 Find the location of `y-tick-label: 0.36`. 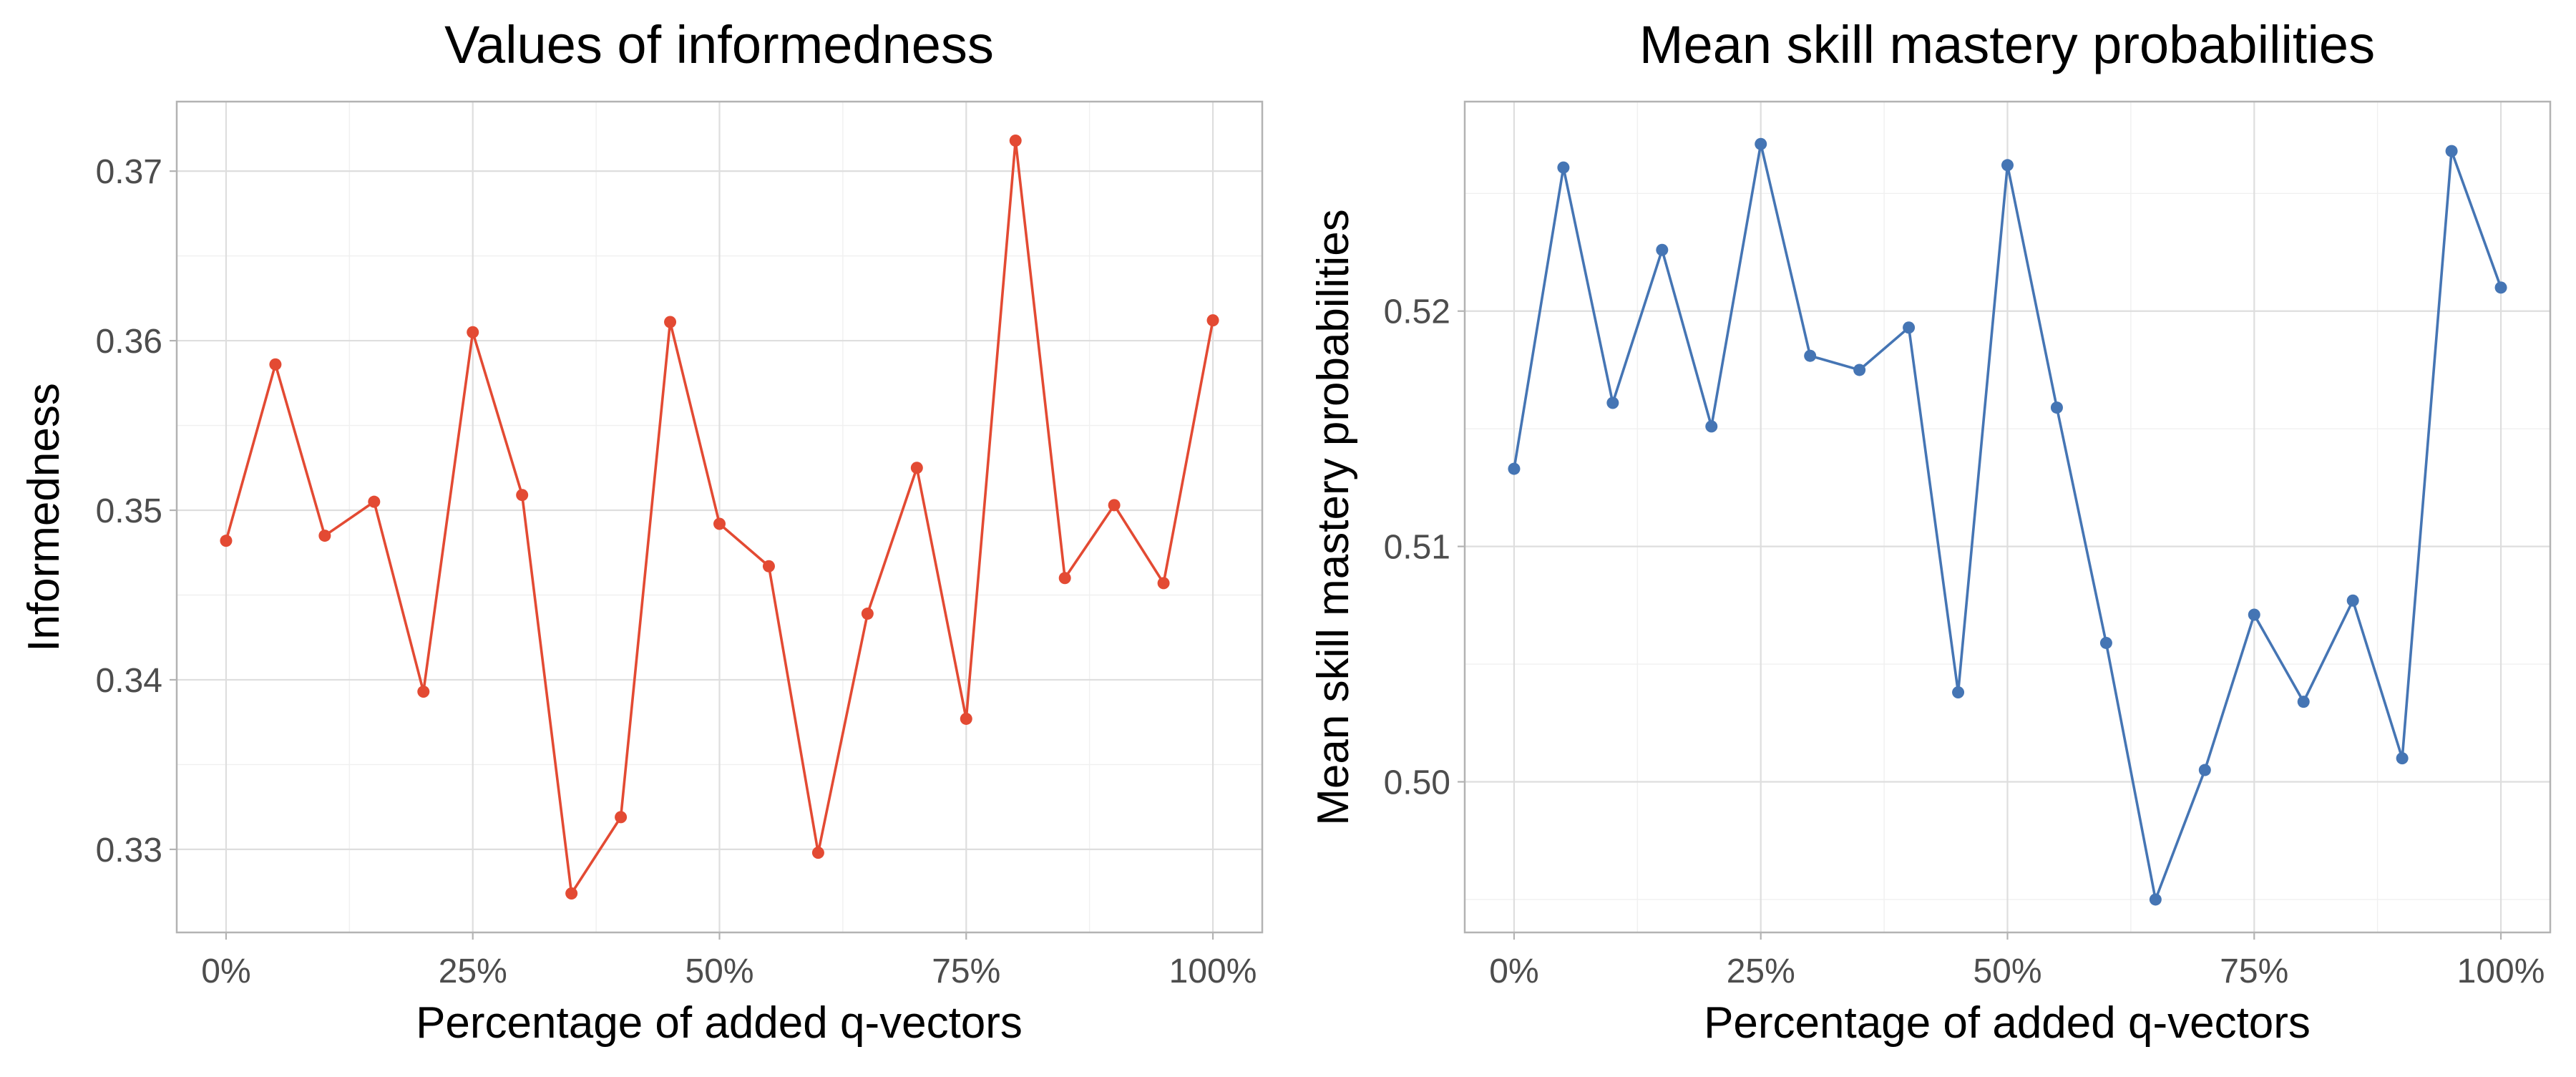

y-tick-label: 0.36 is located at coordinates (129, 342).